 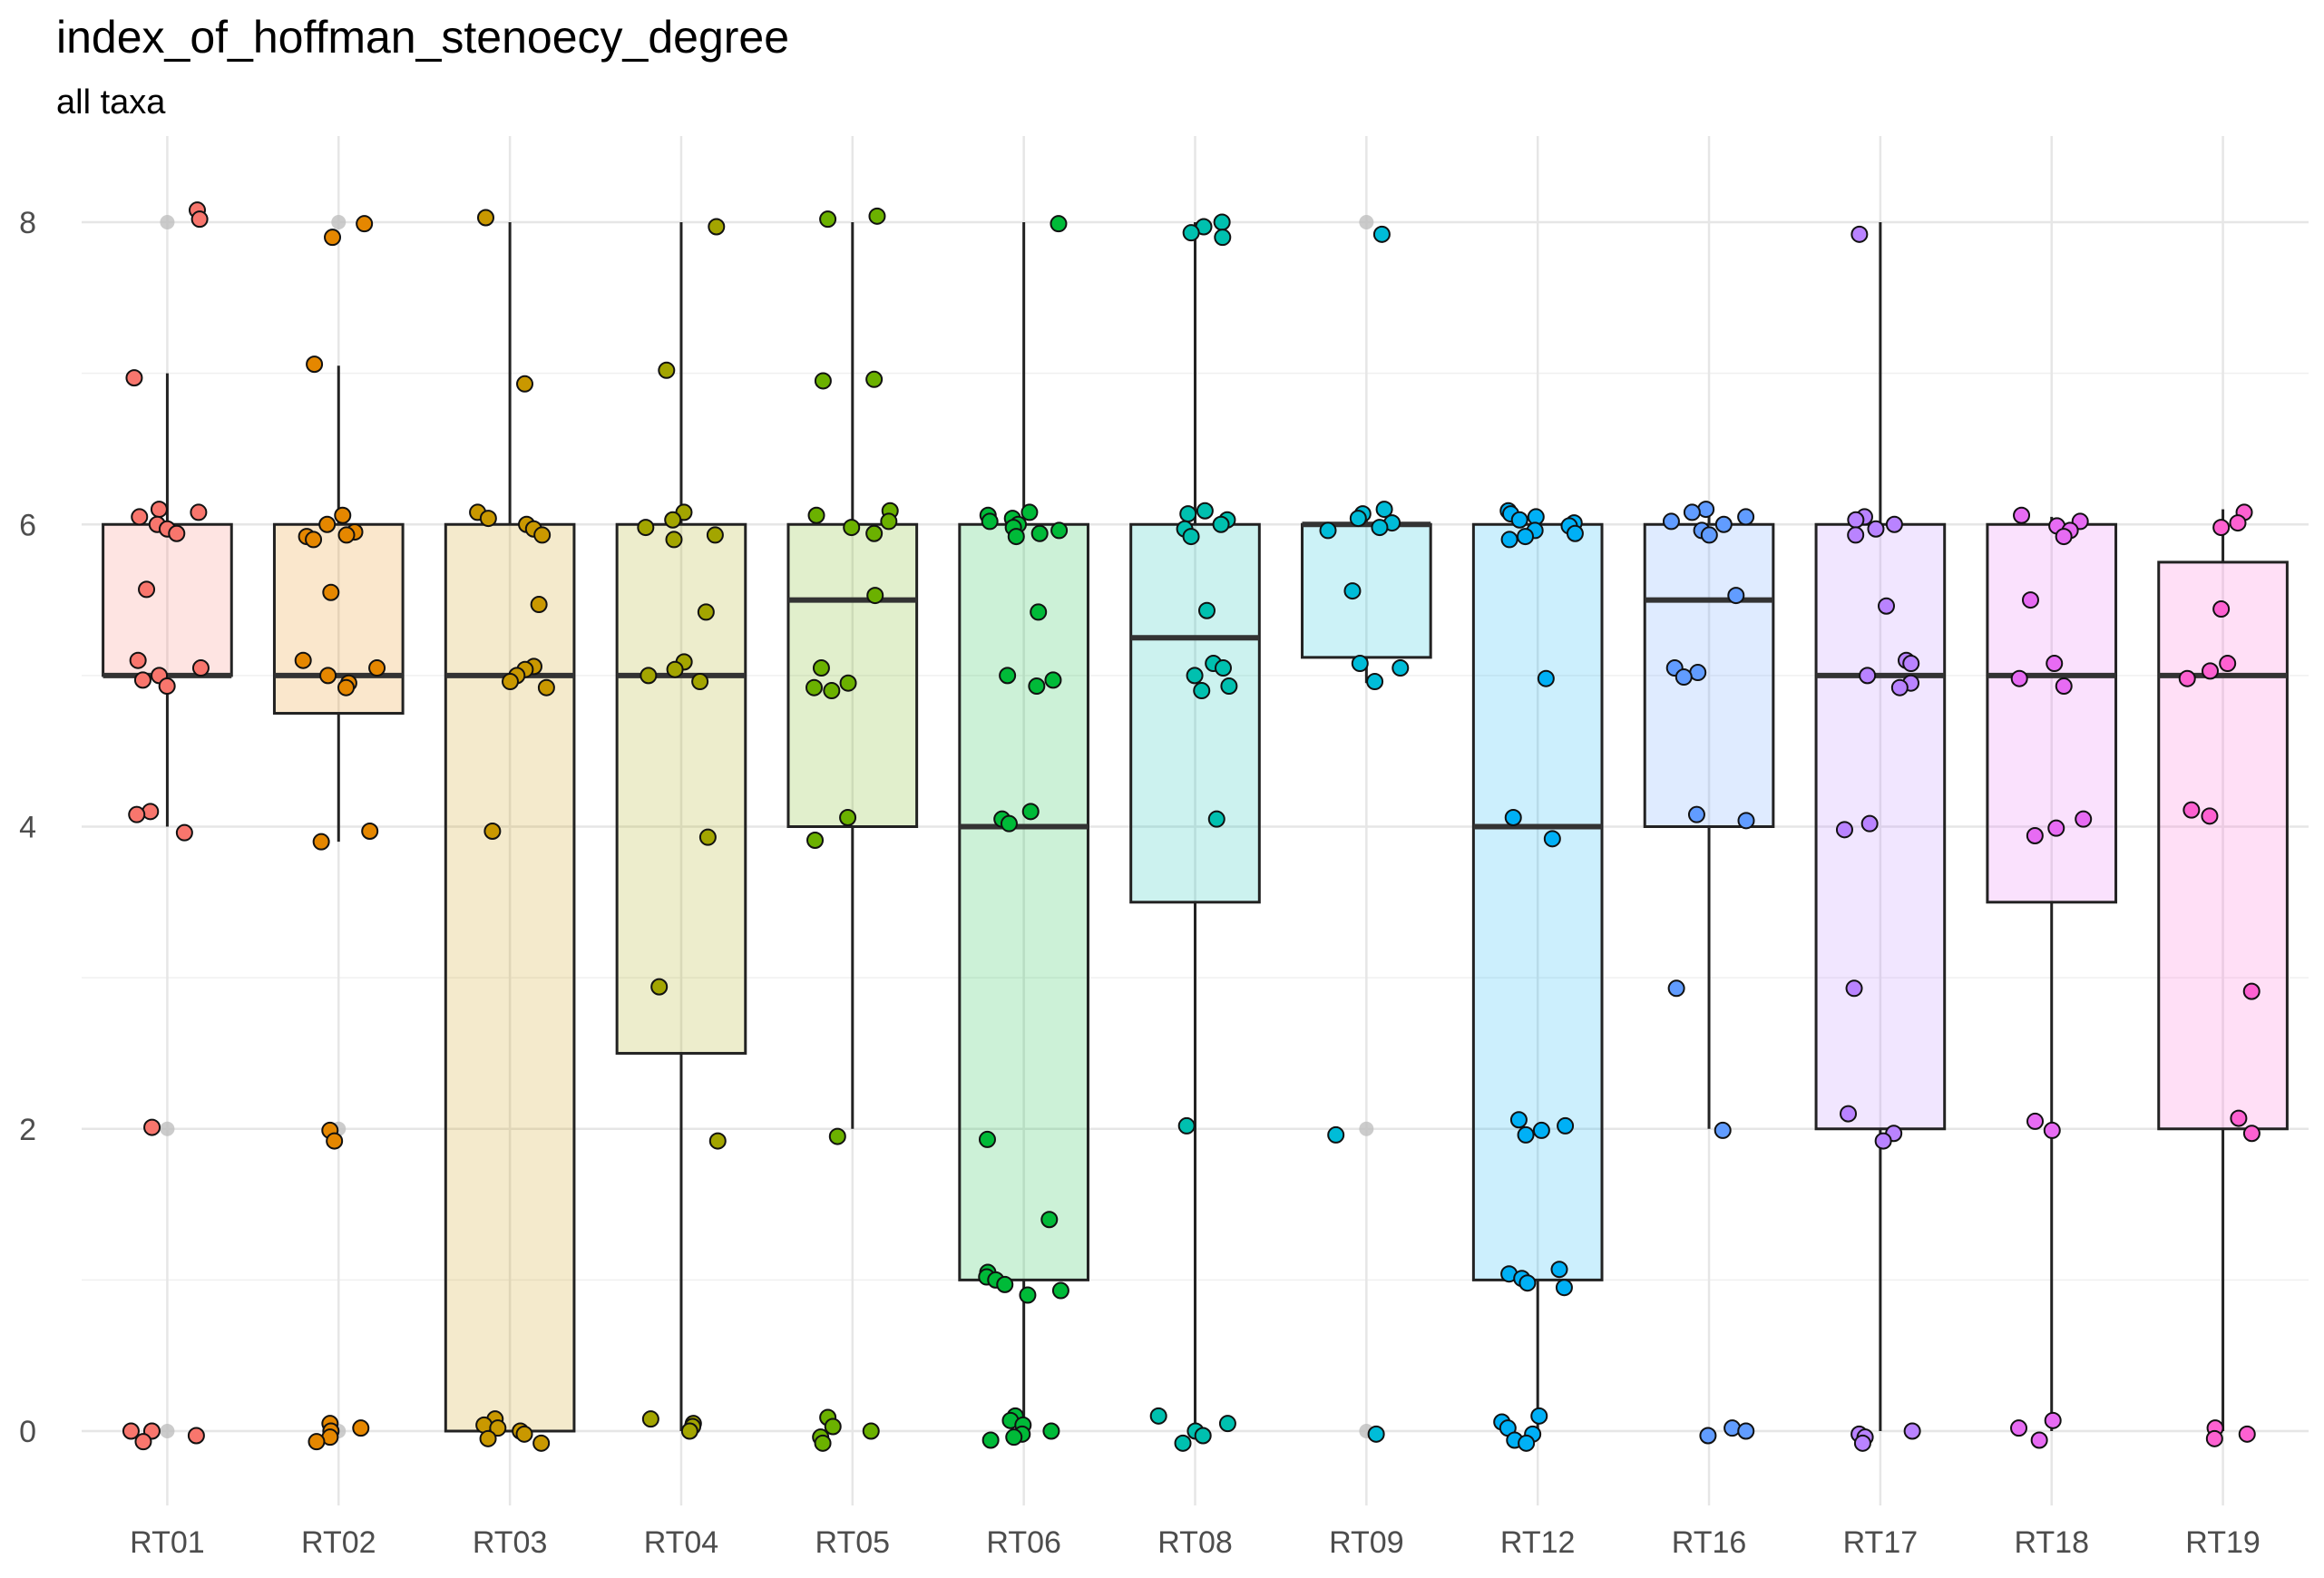 What do you see at coordinates (681, 1543) in the screenshot?
I see `x-tick-label: RT04` at bounding box center [681, 1543].